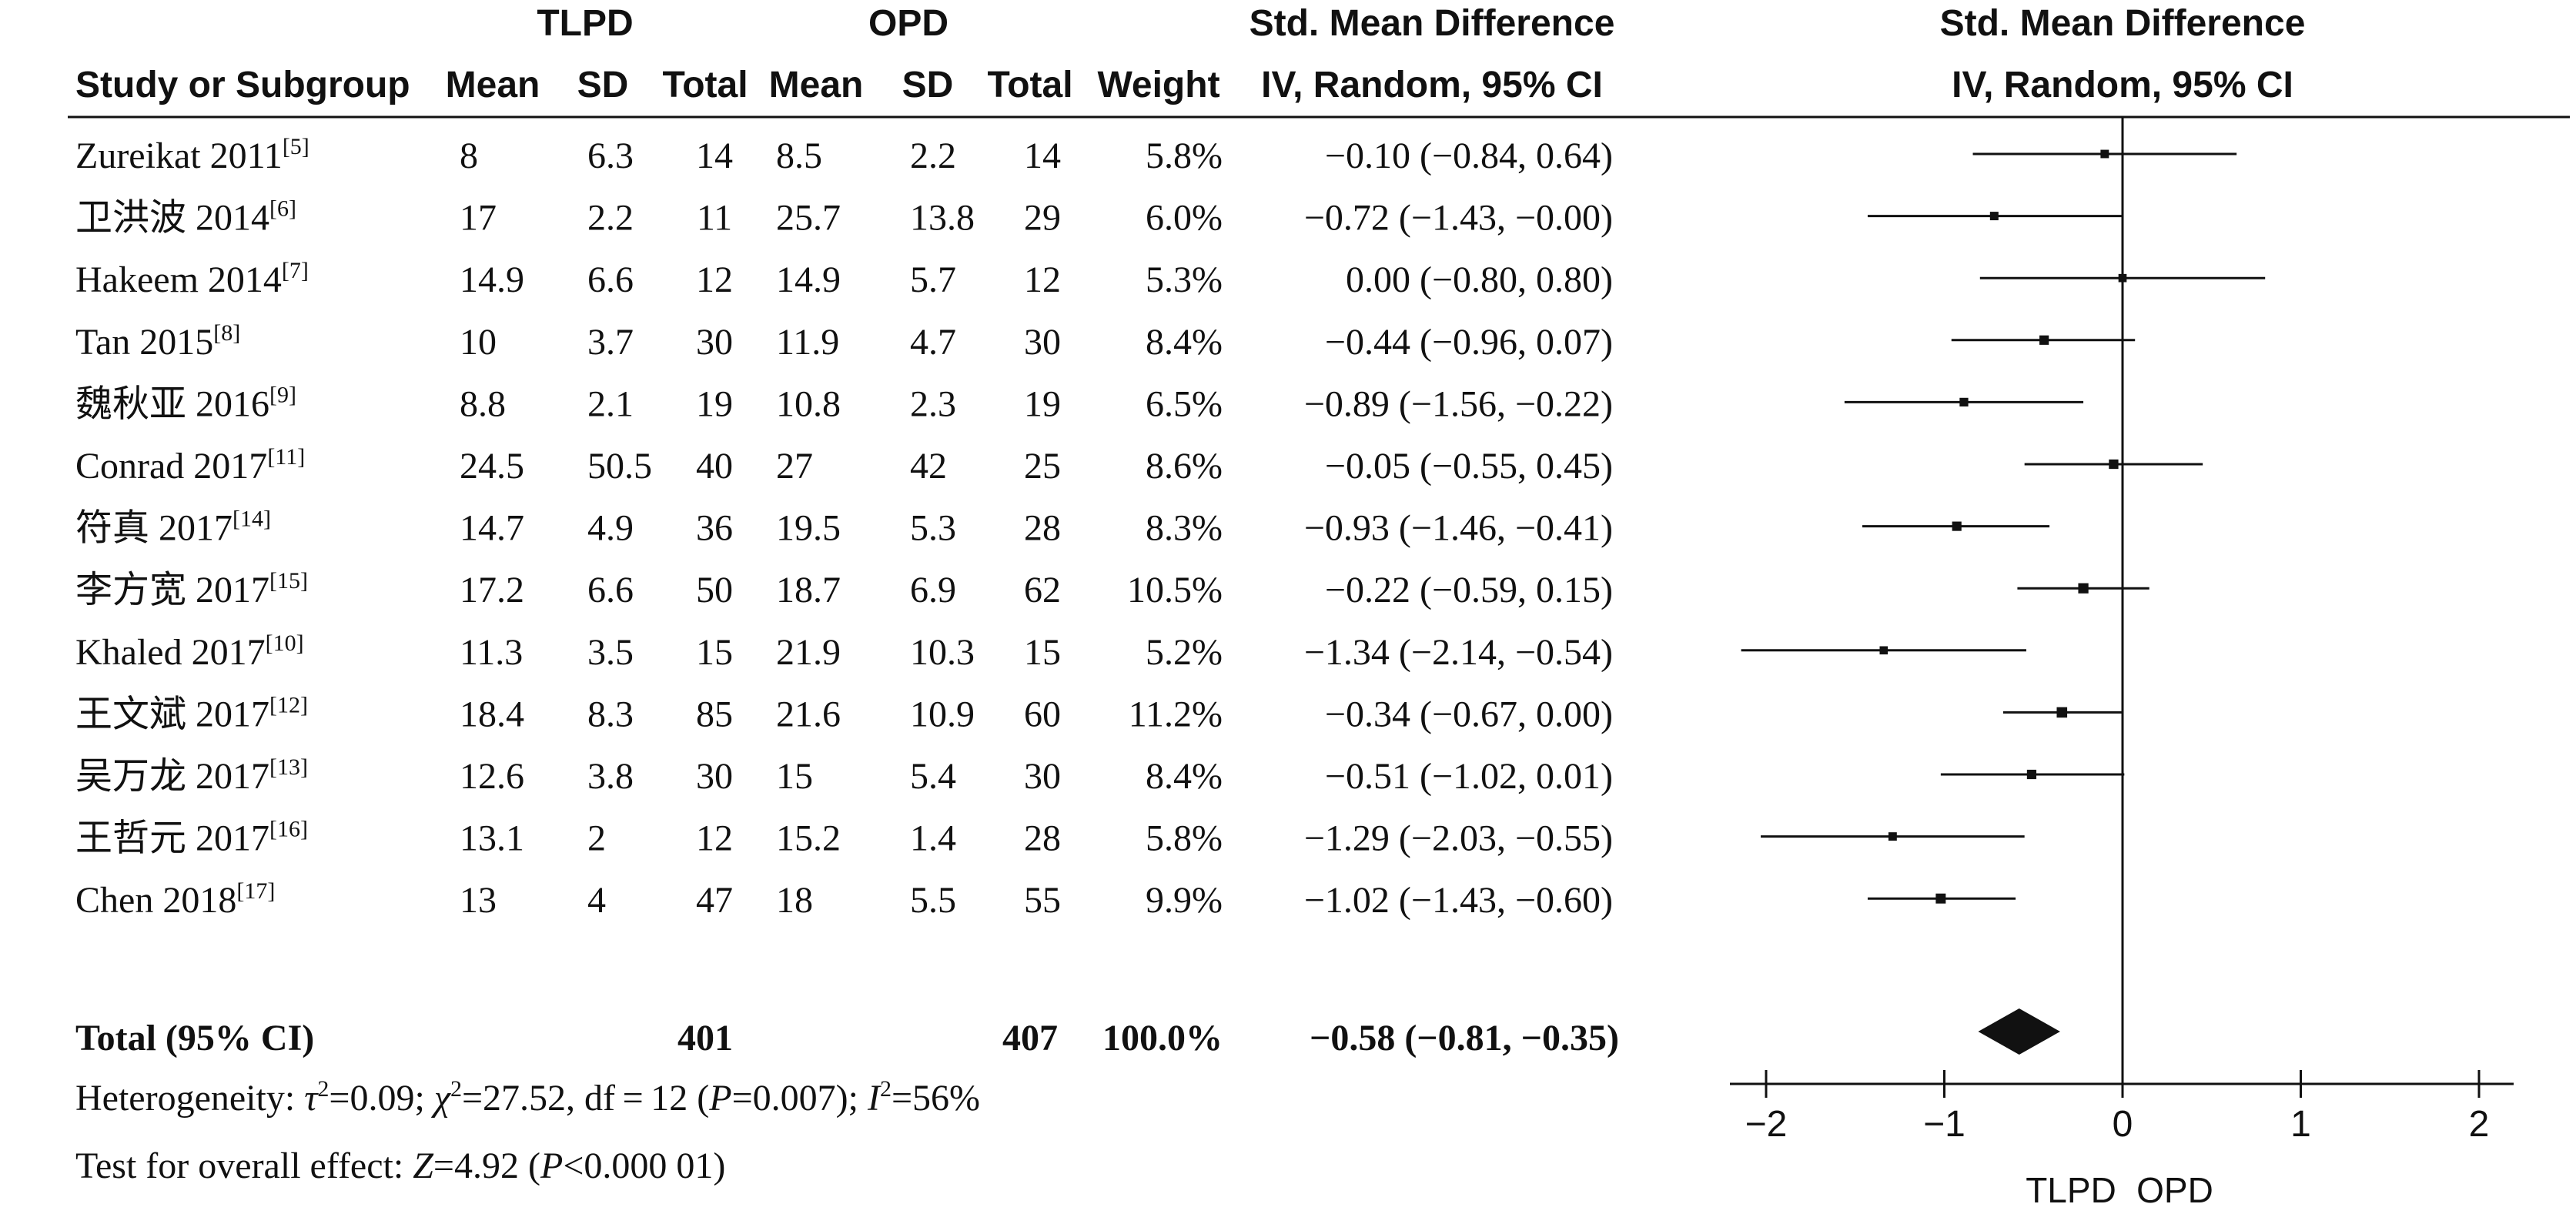 This screenshot has height=1214, width=2576. What do you see at coordinates (1944, 1125) in the screenshot?
I see `x-tick-label: −1` at bounding box center [1944, 1125].